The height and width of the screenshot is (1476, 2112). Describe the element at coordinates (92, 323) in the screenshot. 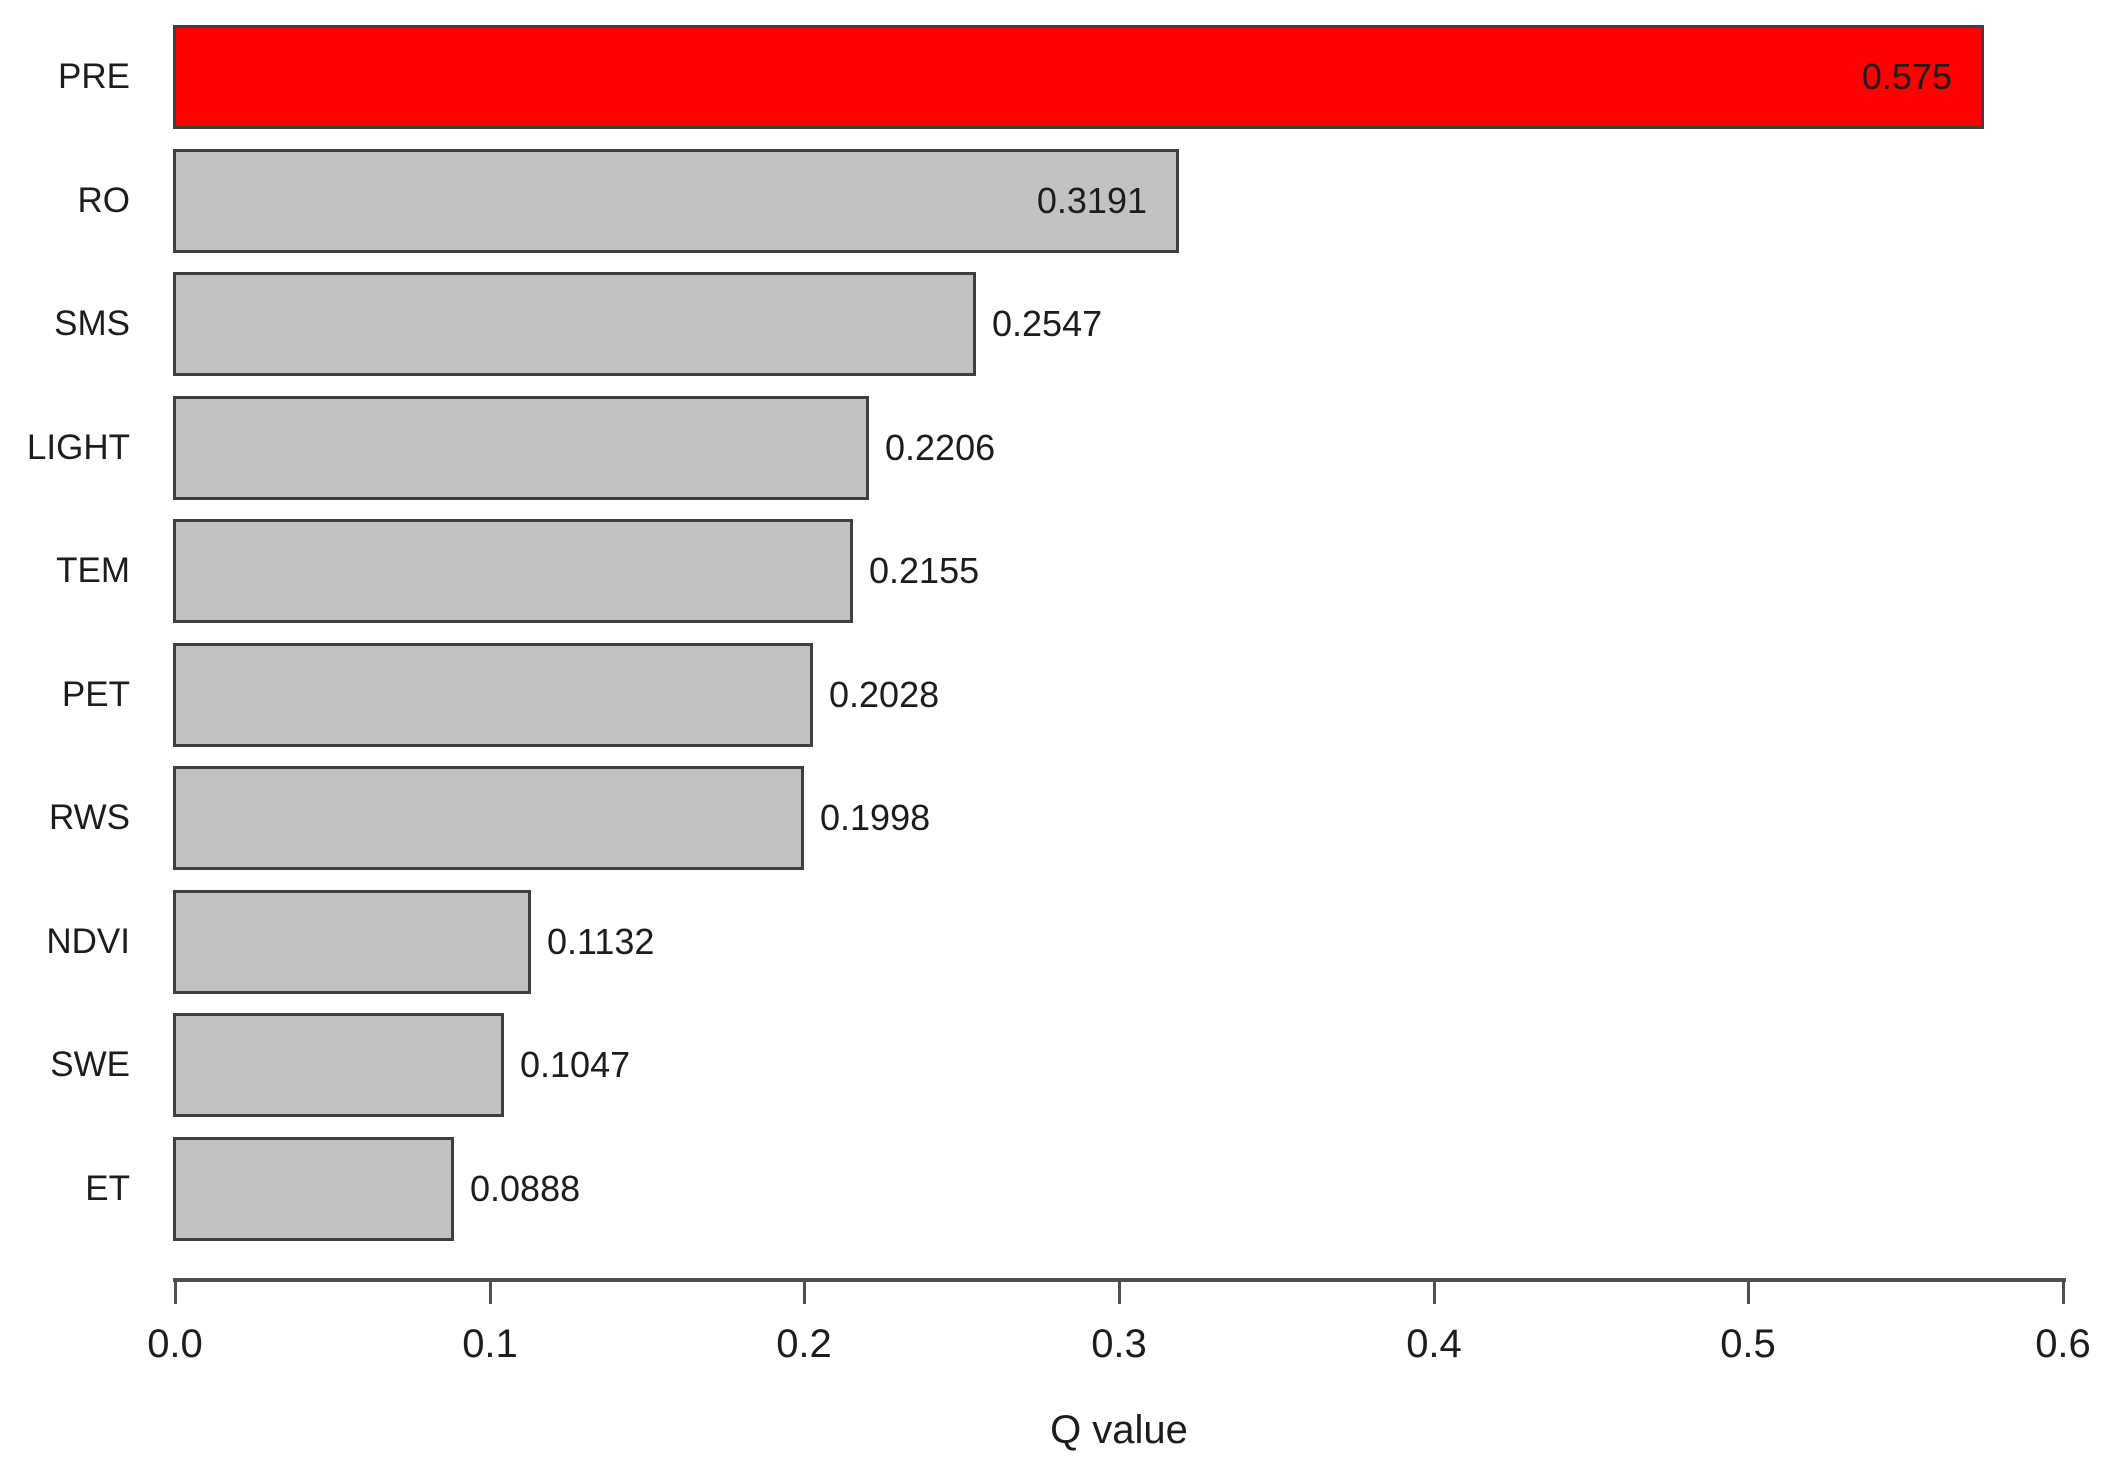

I see `category-label: SMS` at that location.